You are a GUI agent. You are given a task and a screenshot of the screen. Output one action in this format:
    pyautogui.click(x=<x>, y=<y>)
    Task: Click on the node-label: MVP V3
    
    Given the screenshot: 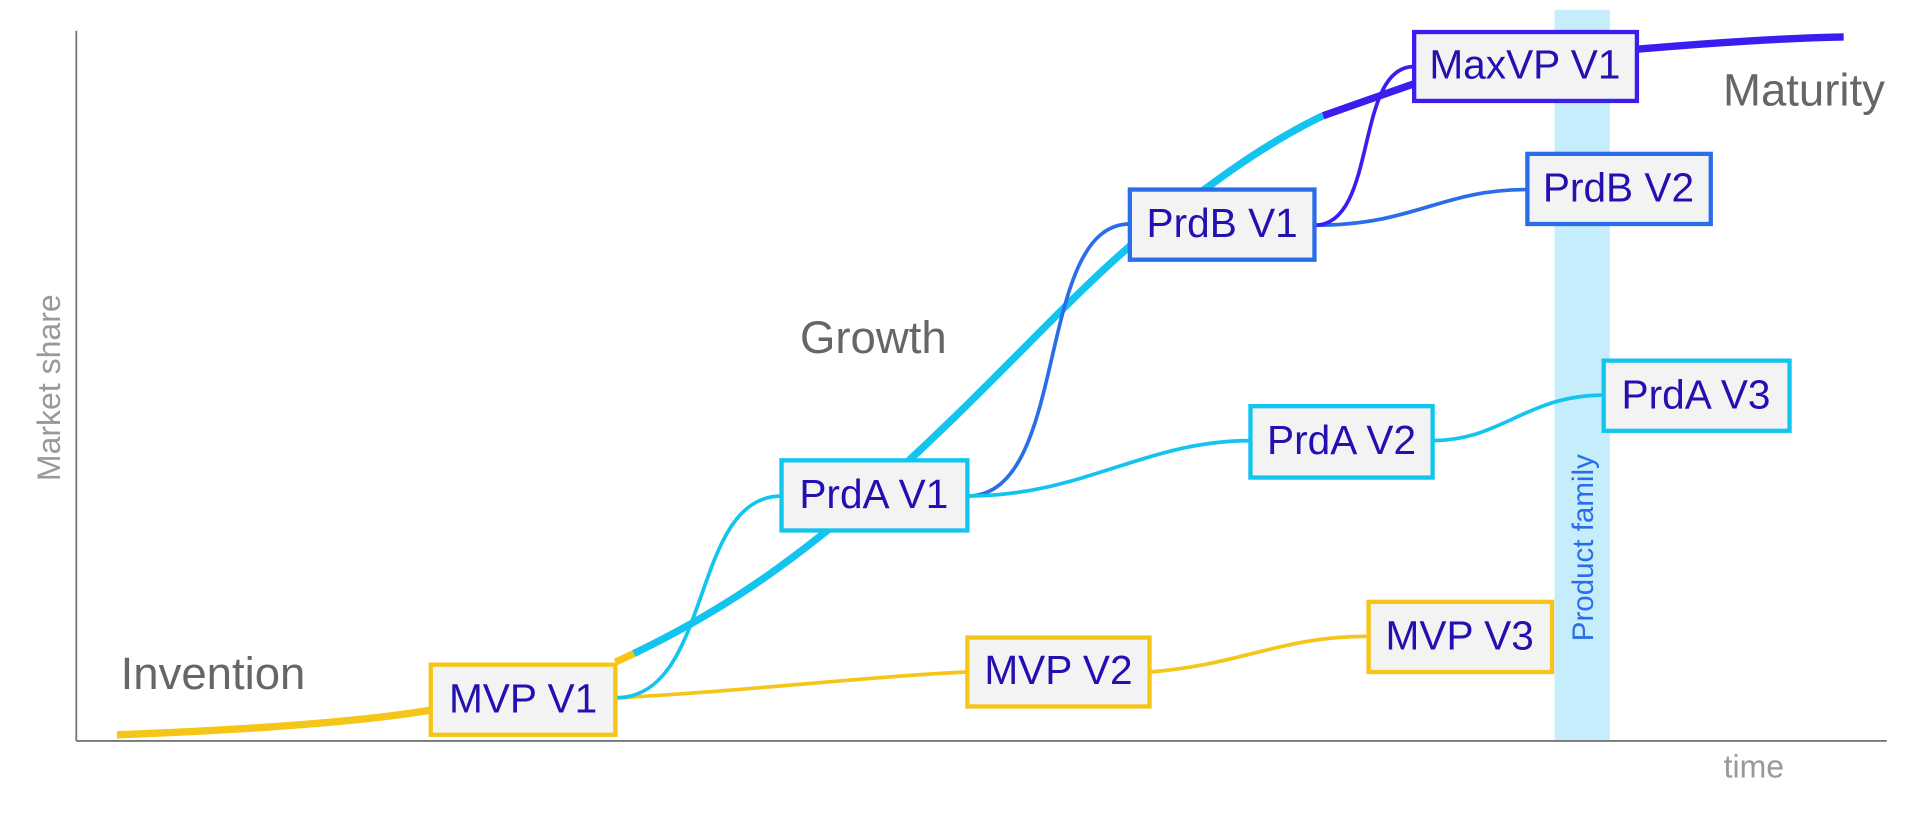 What is the action you would take?
    pyautogui.click(x=1460, y=636)
    